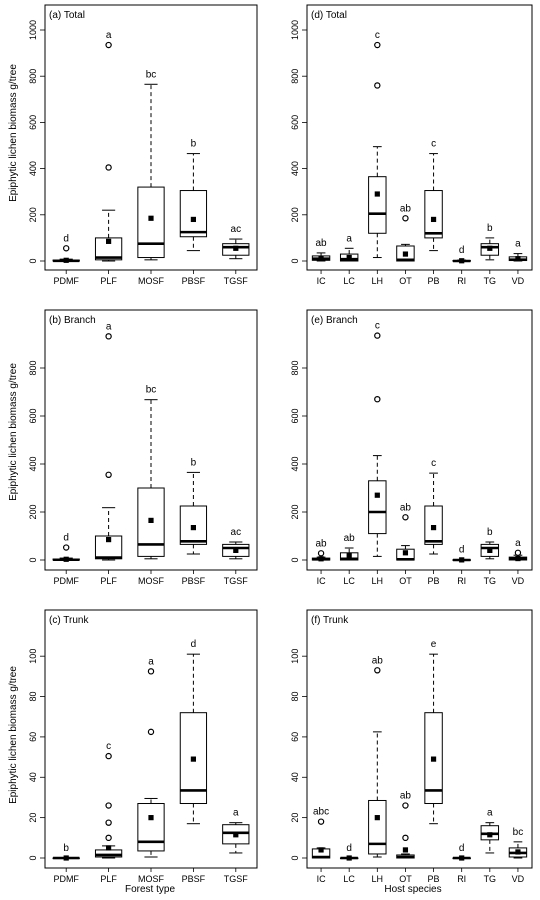  What do you see at coordinates (295, 777) in the screenshot?
I see `y-tick-label: 40` at bounding box center [295, 777].